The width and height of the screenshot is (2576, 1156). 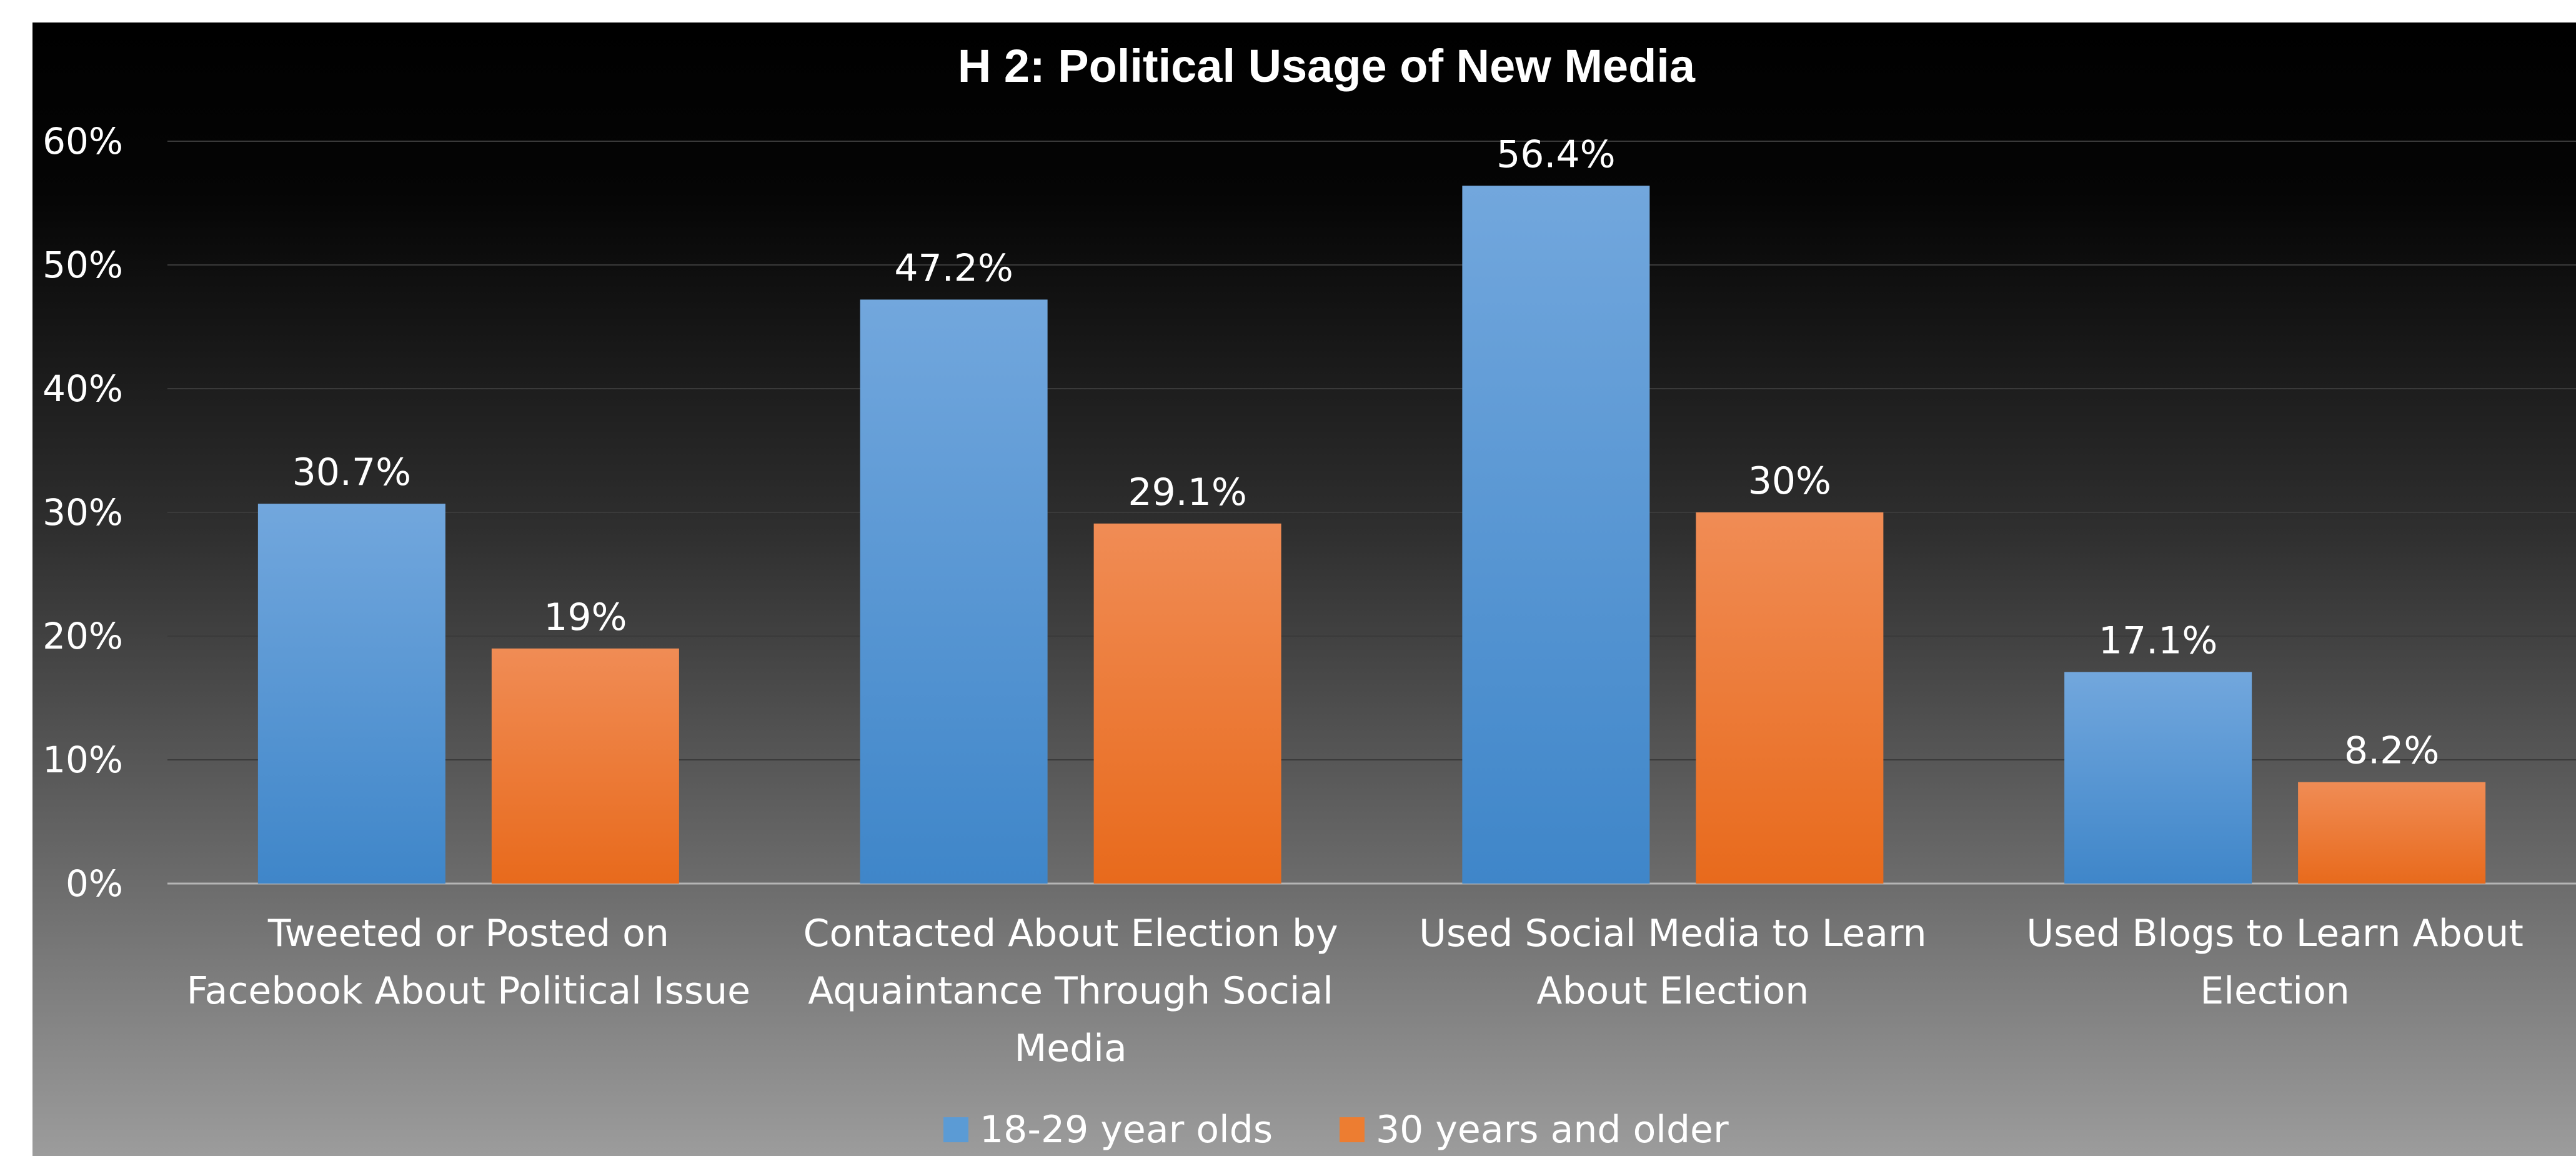 I want to click on legend-label: 30 years and older, so click(x=1552, y=1130).